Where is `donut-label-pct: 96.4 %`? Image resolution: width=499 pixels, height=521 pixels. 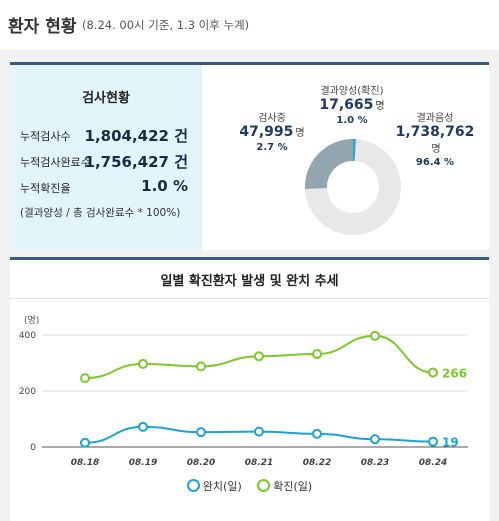
donut-label-pct: 96.4 % is located at coordinates (435, 162).